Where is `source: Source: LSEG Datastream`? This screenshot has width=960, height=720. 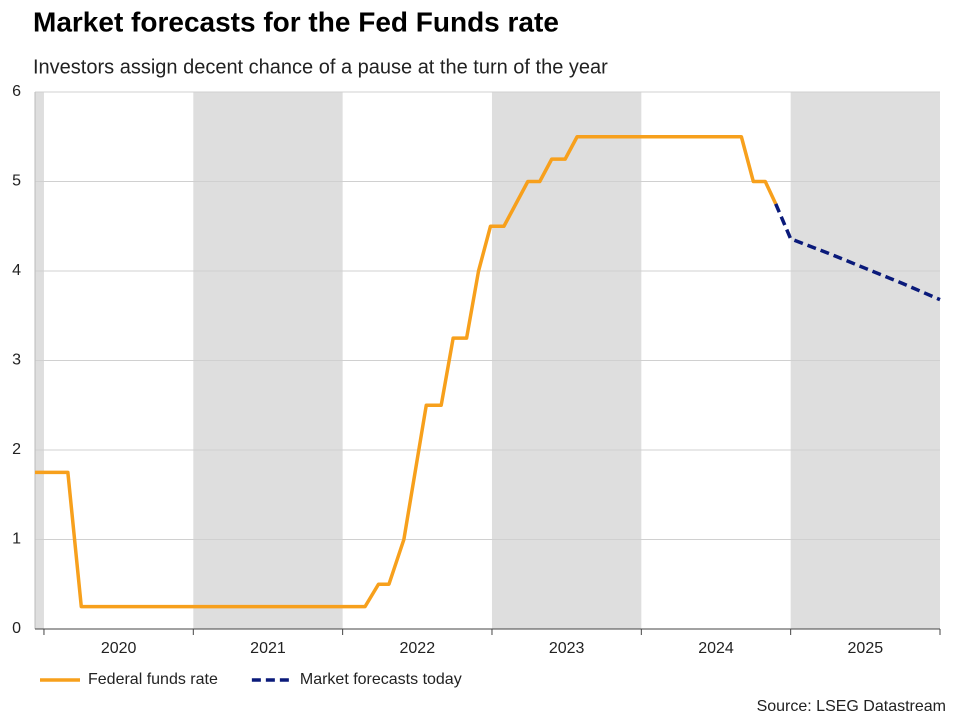 source: Source: LSEG Datastream is located at coordinates (851, 706).